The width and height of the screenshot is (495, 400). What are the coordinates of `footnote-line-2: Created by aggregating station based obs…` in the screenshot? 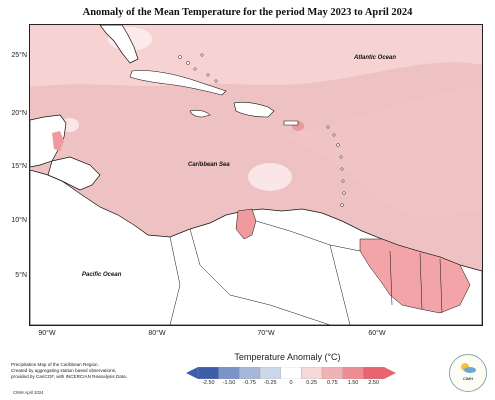 It's located at (64, 370).